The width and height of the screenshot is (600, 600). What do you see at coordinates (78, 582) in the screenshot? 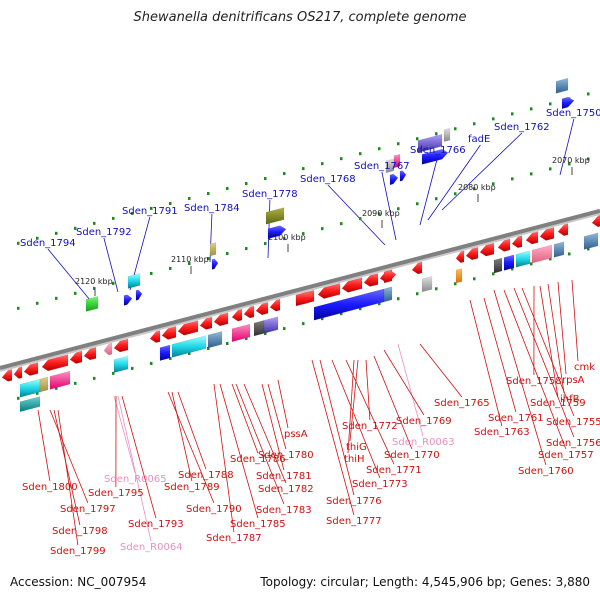
I see `accession-text: Accession: NC_007954` at bounding box center [78, 582].